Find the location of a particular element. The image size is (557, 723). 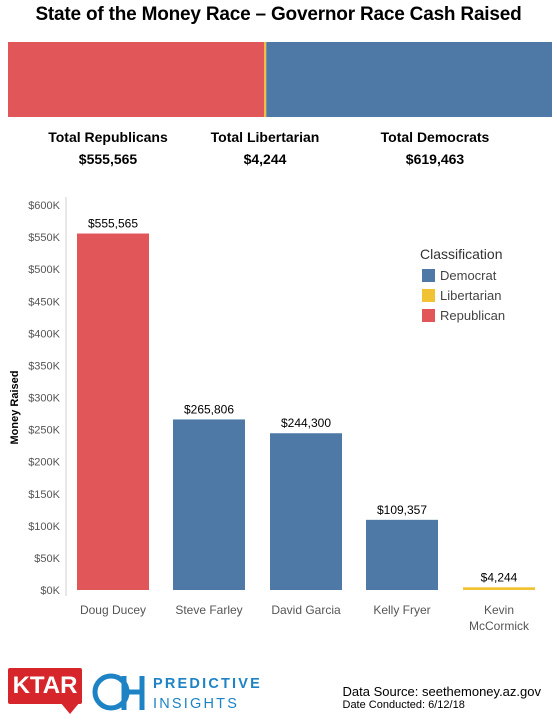

legend-item-democrat: Democrat is located at coordinates (462, 275).